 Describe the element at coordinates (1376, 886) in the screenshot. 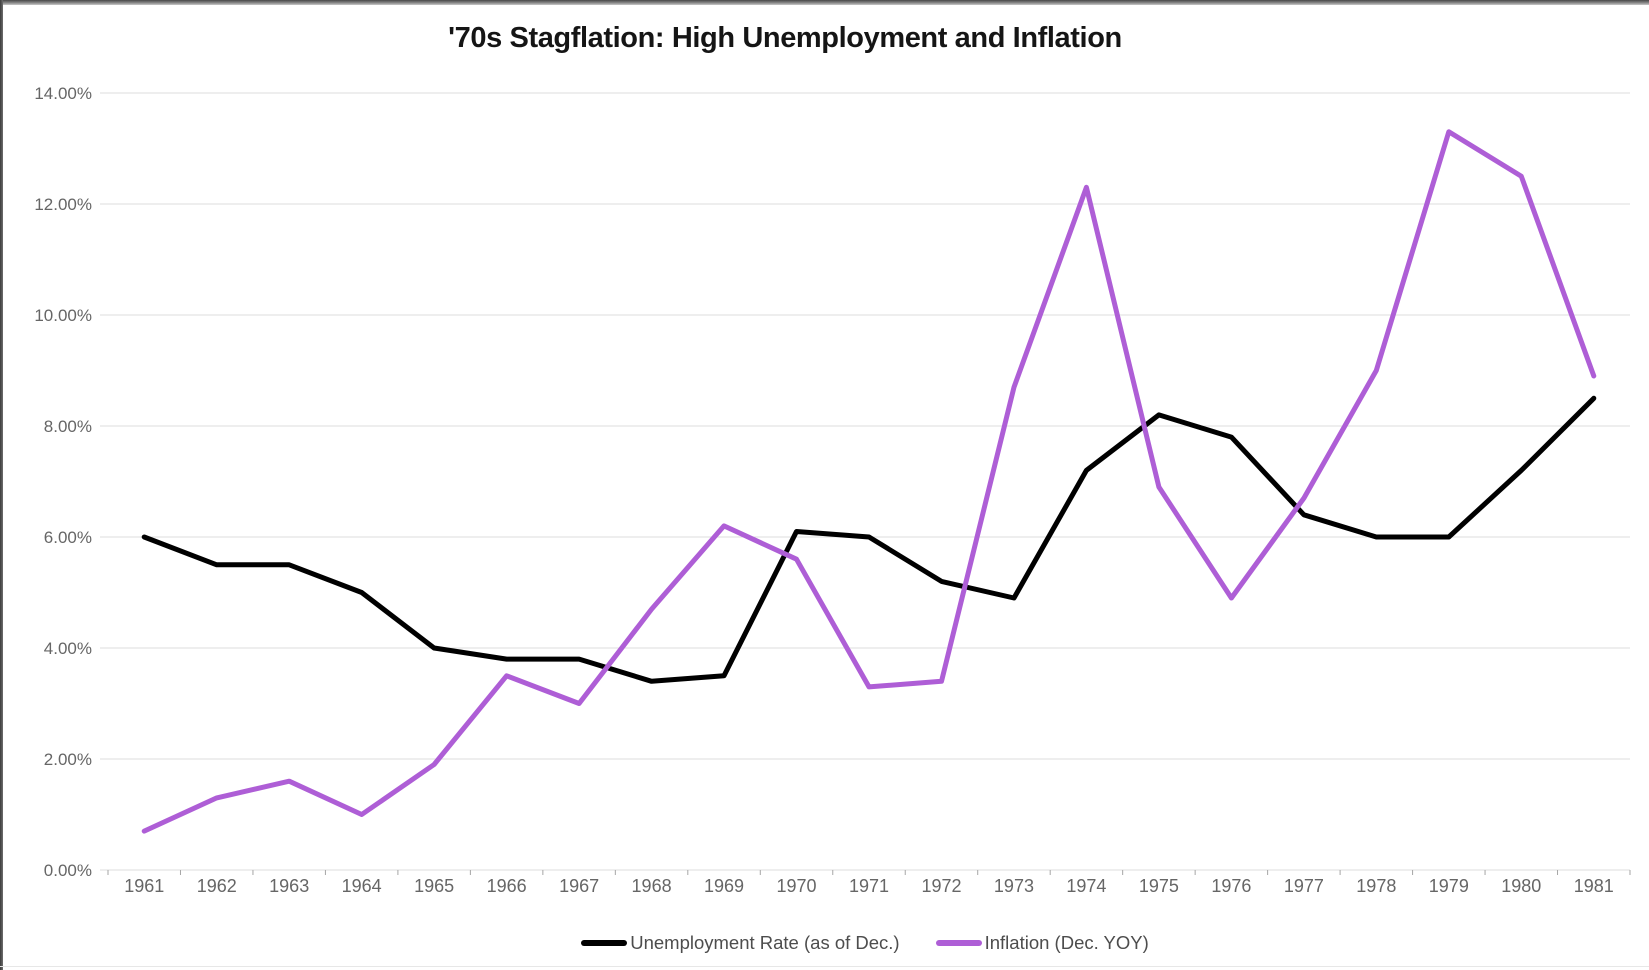

I see `x-axis-label: 1978` at that location.